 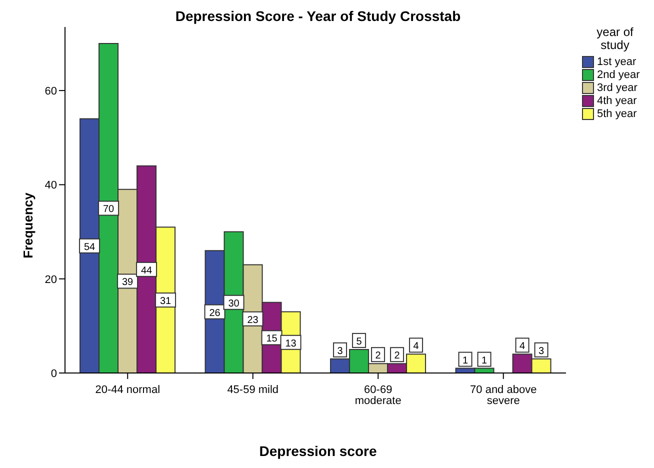 I want to click on y-tick-label: 40, so click(x=50, y=186).